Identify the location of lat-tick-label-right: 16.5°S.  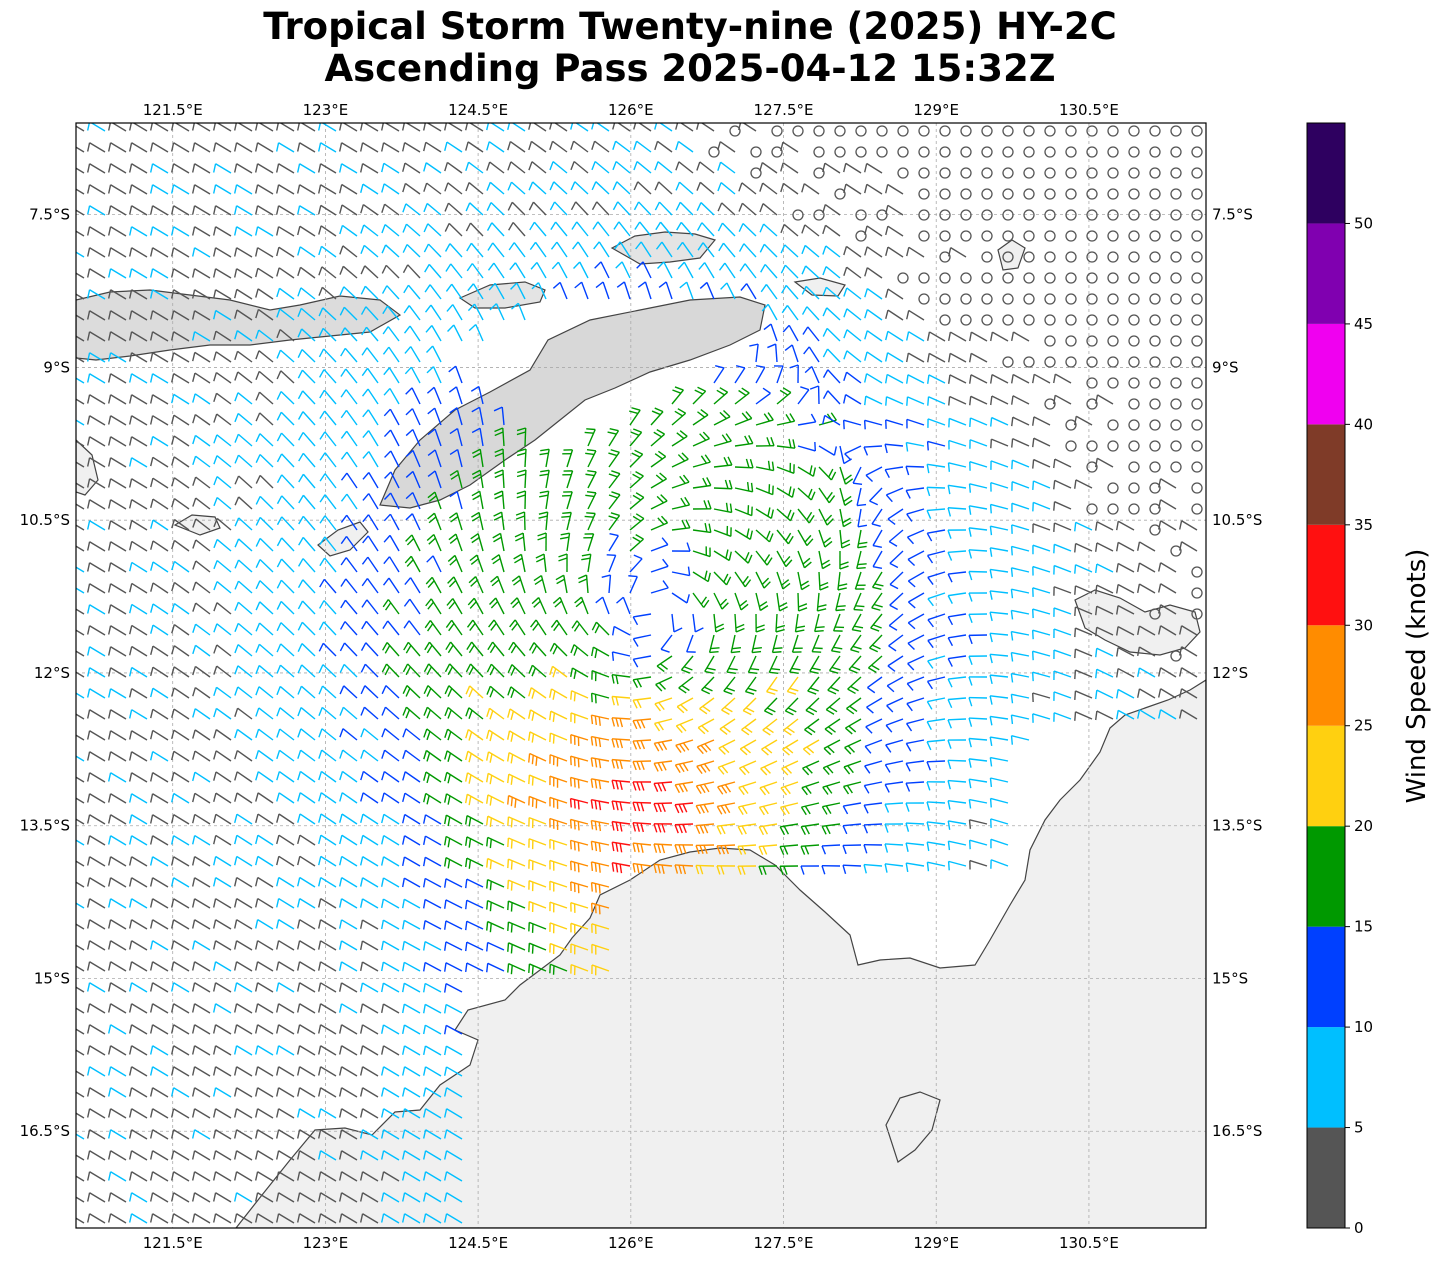
(1237, 1131).